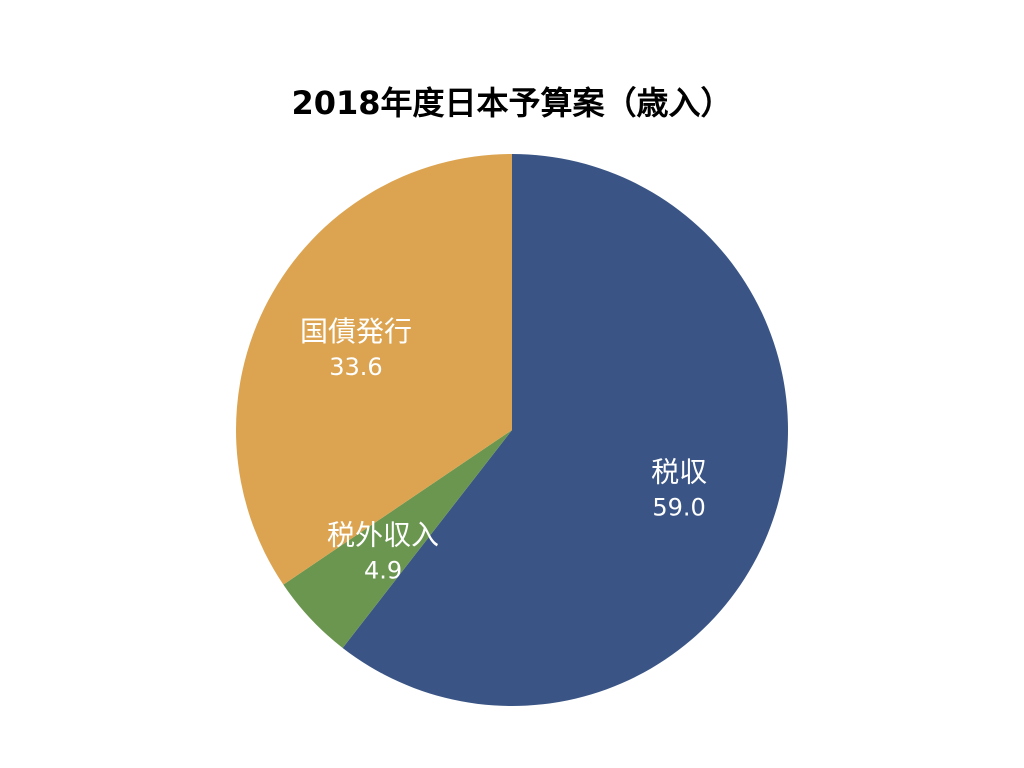 The image size is (1024, 768). I want to click on slice-label-value-1: 59.0, so click(678, 507).